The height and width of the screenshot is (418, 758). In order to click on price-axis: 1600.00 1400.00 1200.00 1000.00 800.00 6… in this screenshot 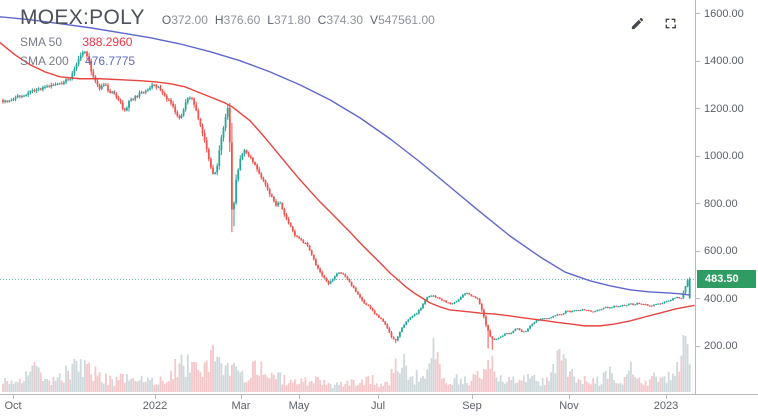, I will do `click(726, 197)`.